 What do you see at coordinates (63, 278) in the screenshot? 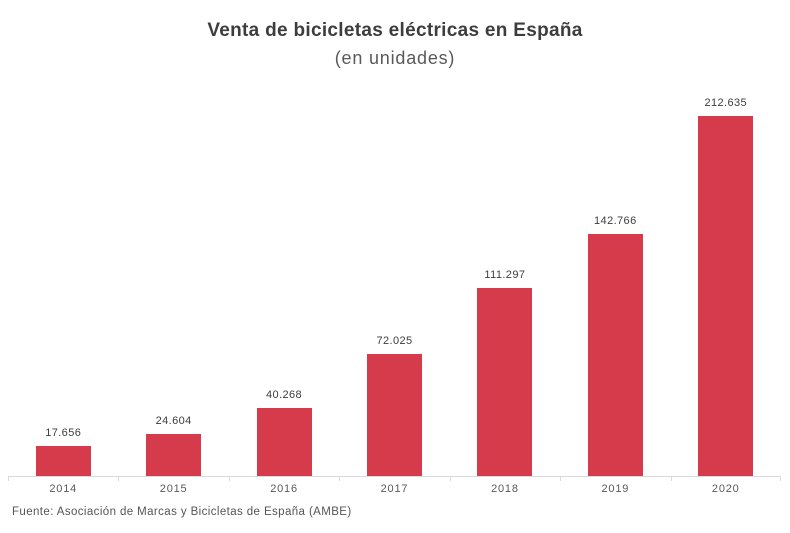
I see `bar-group-2014: 17.656` at bounding box center [63, 278].